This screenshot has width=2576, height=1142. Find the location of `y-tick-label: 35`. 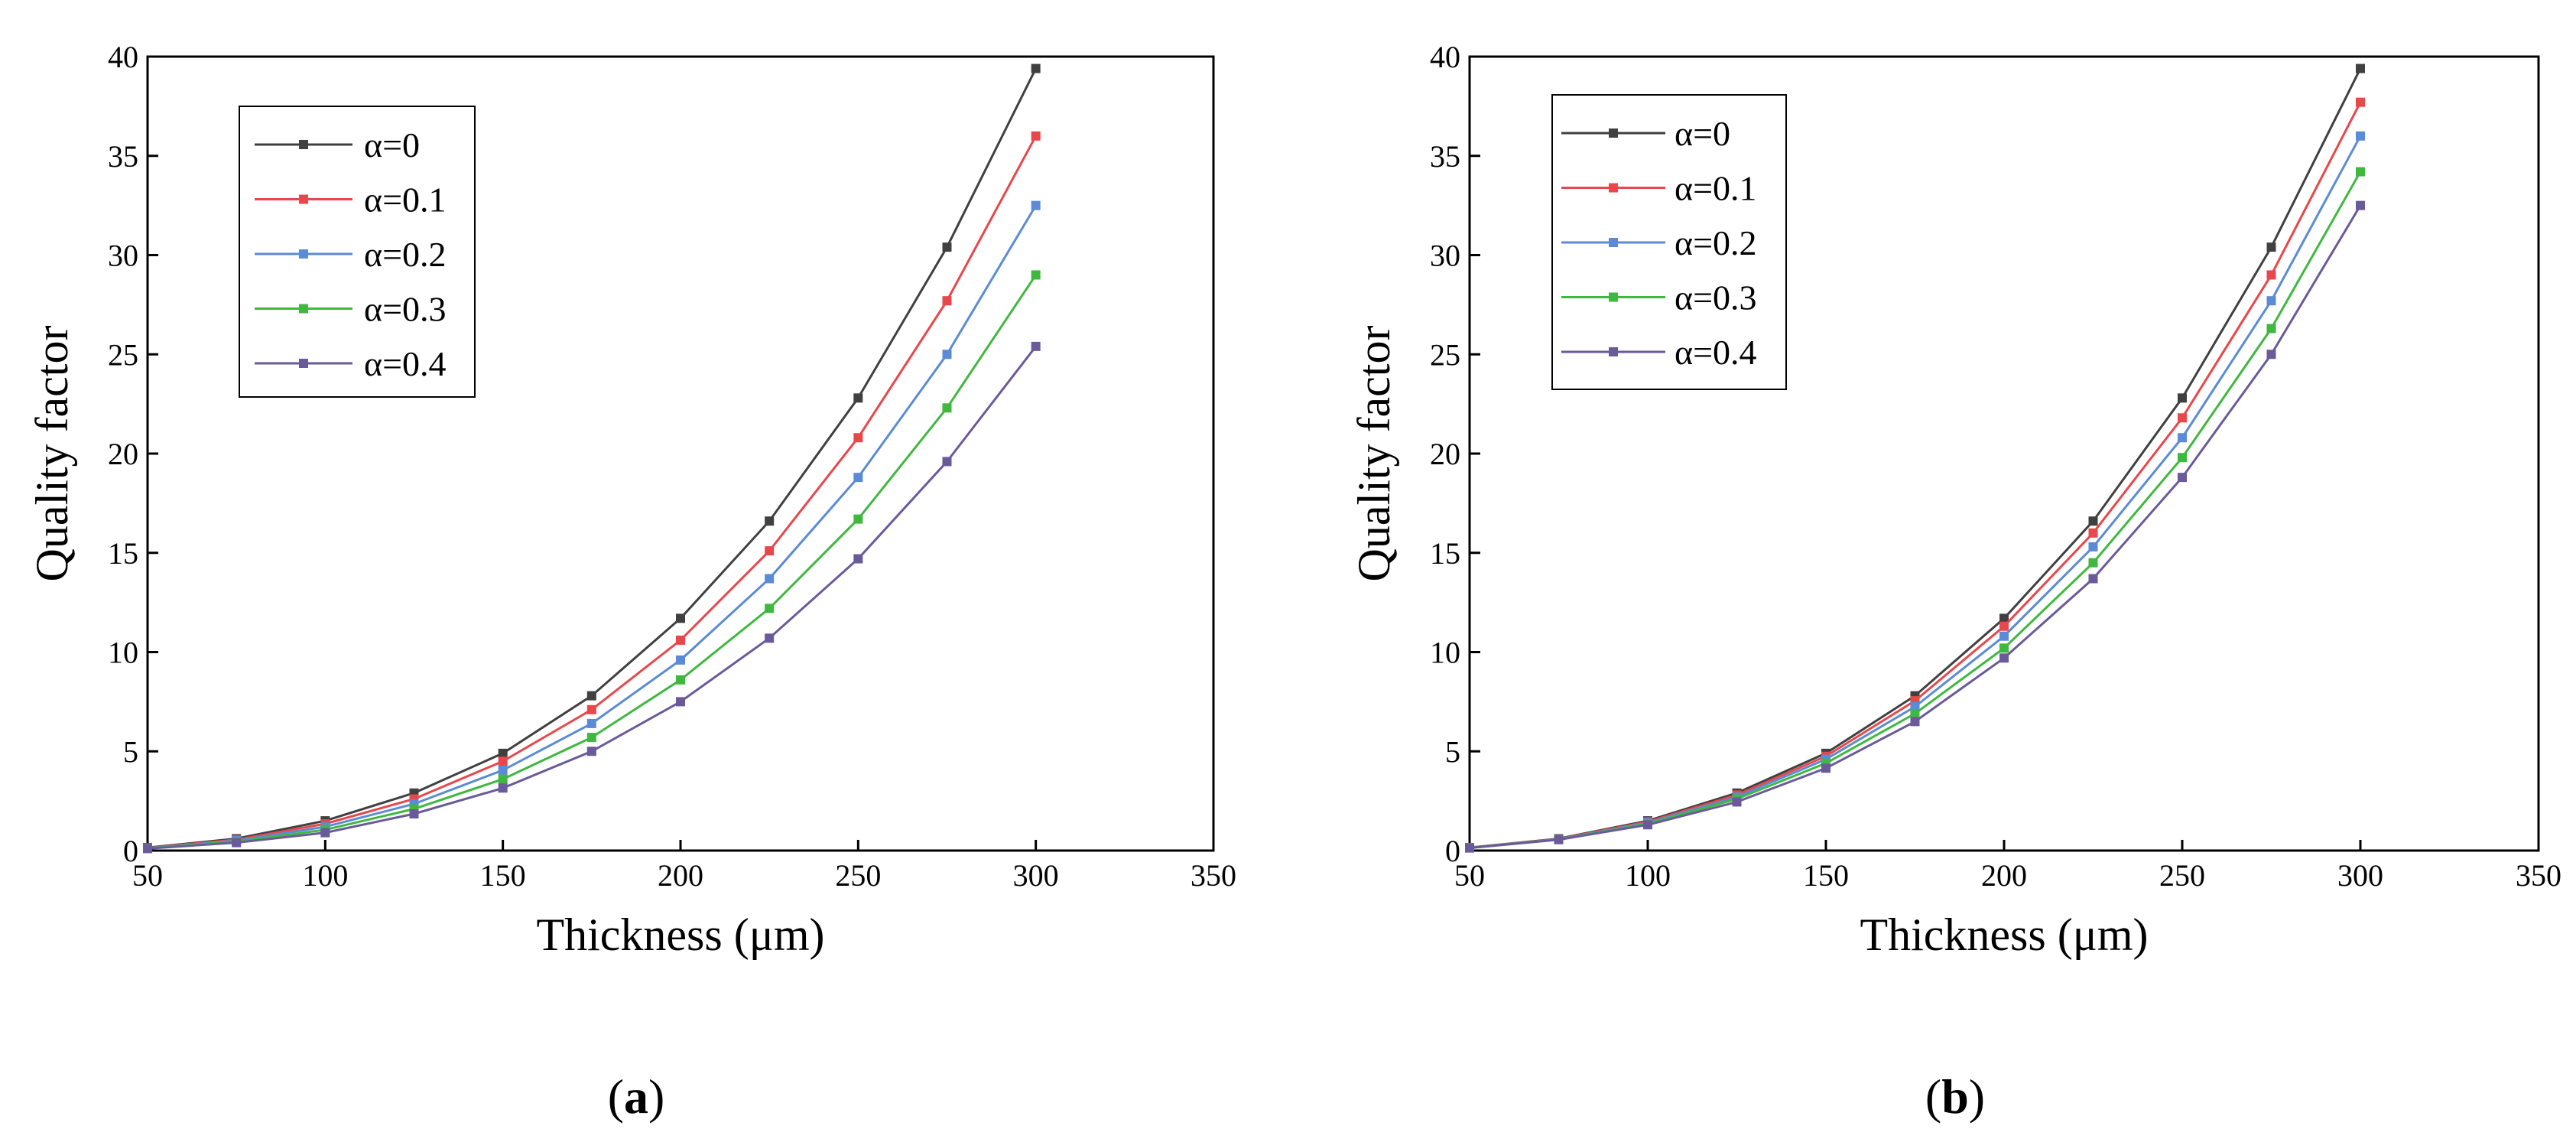

y-tick-label: 35 is located at coordinates (123, 156).